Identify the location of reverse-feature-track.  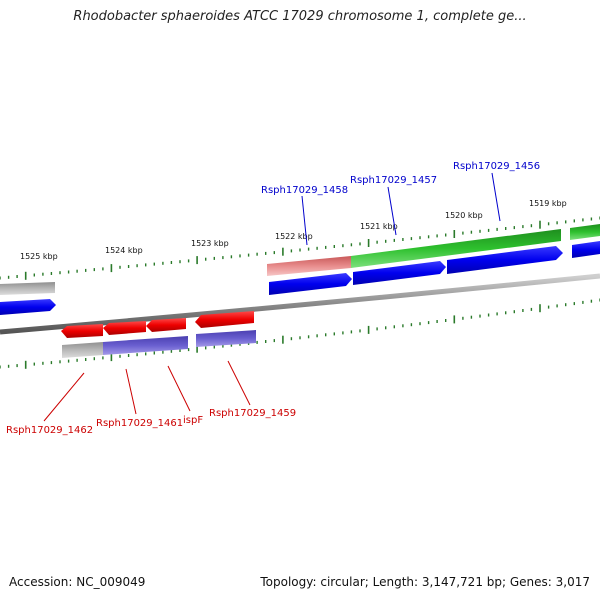
(159, 344).